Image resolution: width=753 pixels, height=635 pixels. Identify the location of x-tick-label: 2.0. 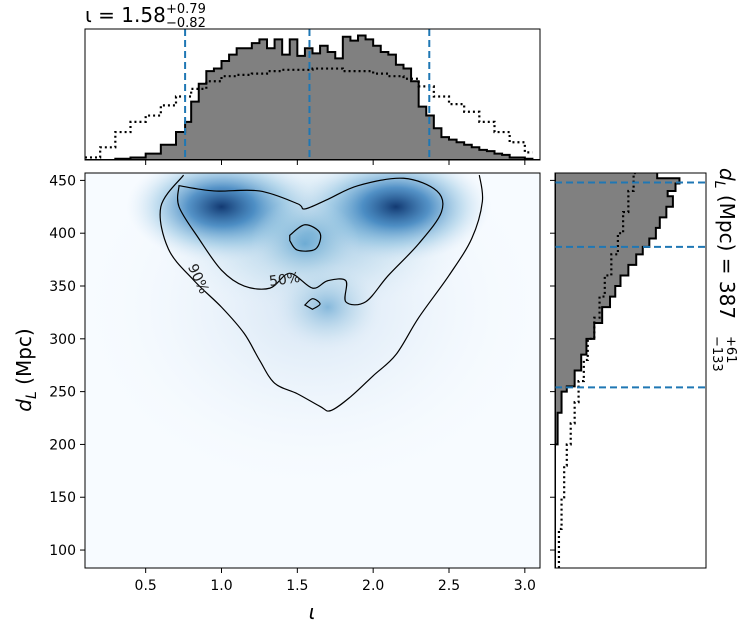
(373, 586).